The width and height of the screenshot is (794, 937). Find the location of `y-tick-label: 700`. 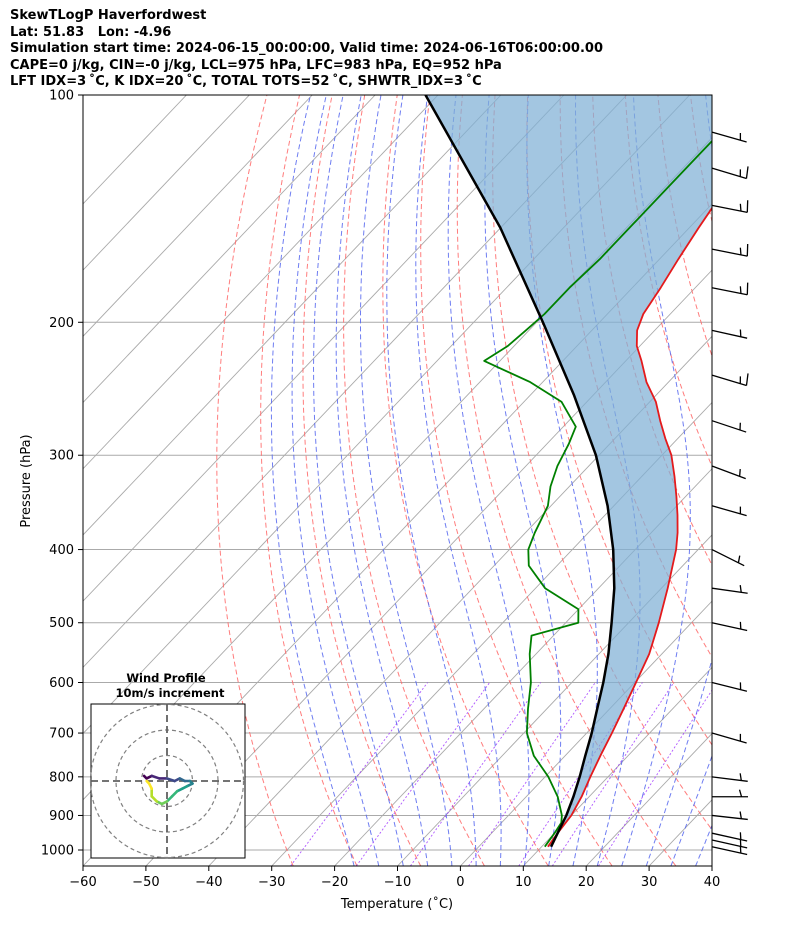

y-tick-label: 700 is located at coordinates (61, 734).